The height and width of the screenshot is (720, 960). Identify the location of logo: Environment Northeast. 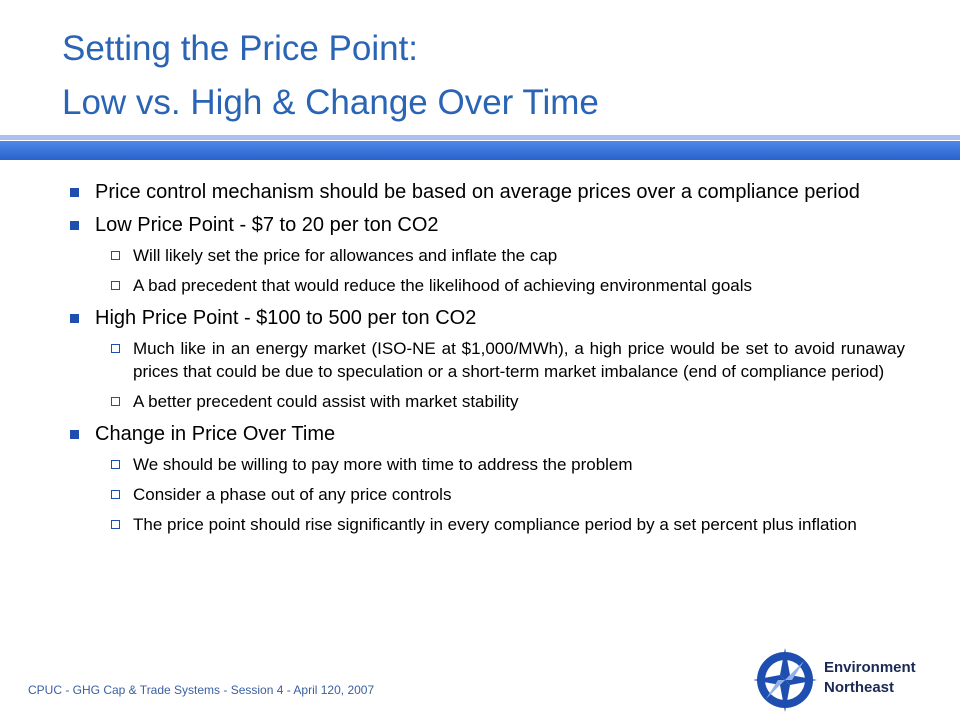
(834, 680).